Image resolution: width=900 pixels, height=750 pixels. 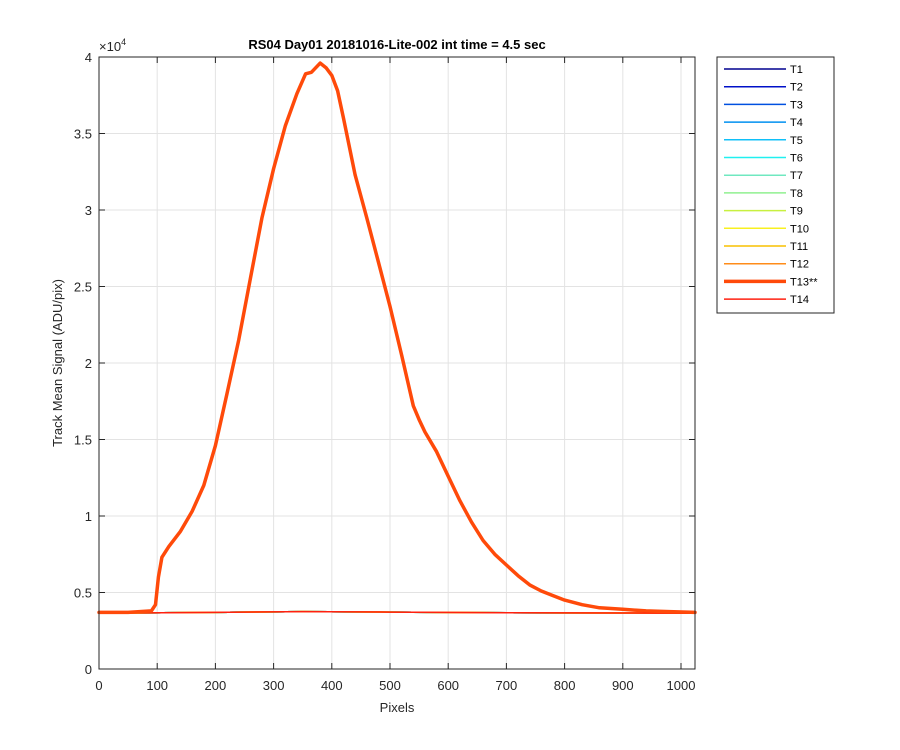 I want to click on y-tick-label: 2.5, so click(x=83, y=287).